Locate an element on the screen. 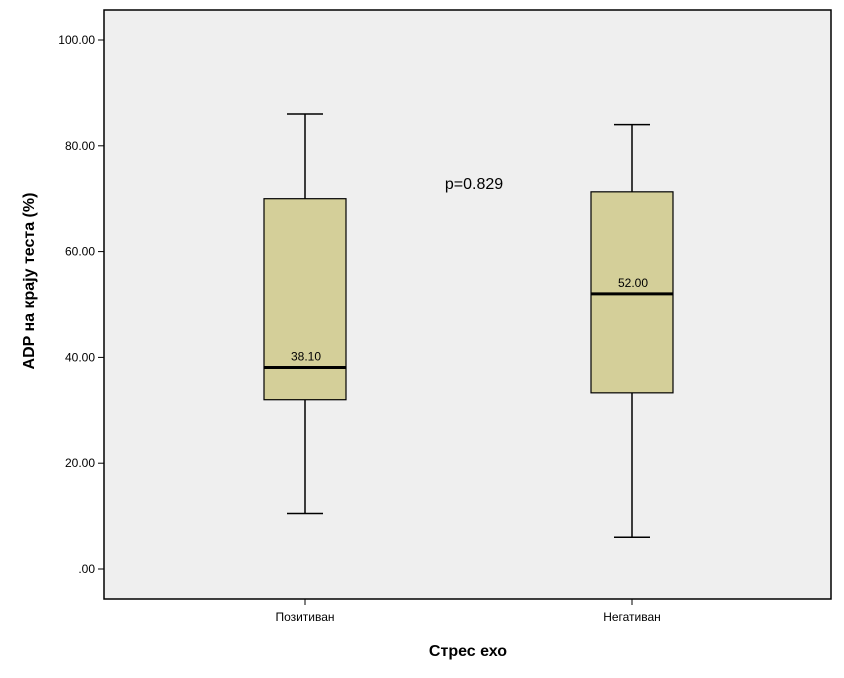 This screenshot has width=844, height=678. median-label: 52.00 is located at coordinates (633, 283).